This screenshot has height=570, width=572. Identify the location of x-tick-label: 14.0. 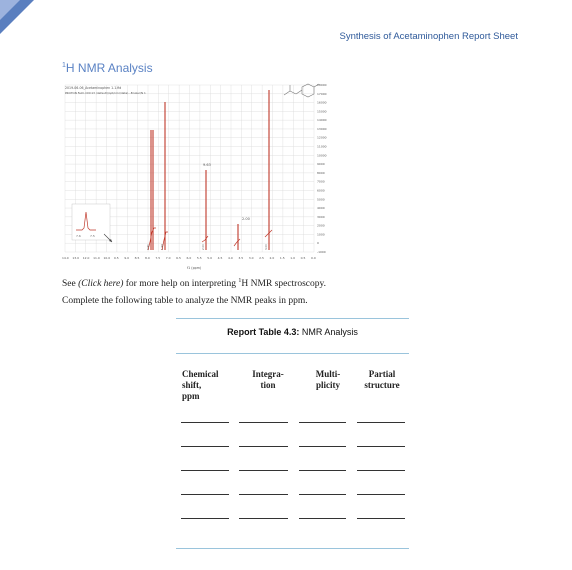
(65, 258).